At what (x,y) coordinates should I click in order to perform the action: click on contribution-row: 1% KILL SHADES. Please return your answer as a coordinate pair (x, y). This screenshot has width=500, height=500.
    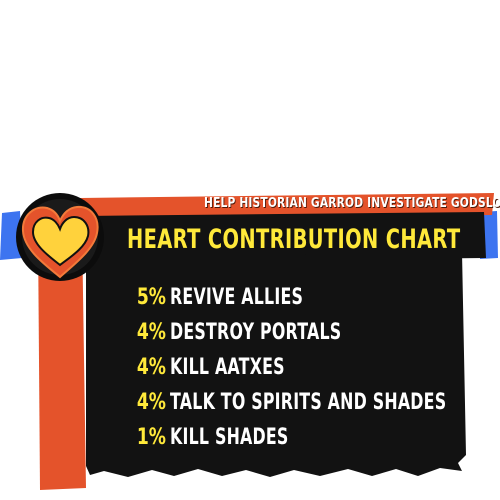
    Looking at the image, I should click on (225, 437).